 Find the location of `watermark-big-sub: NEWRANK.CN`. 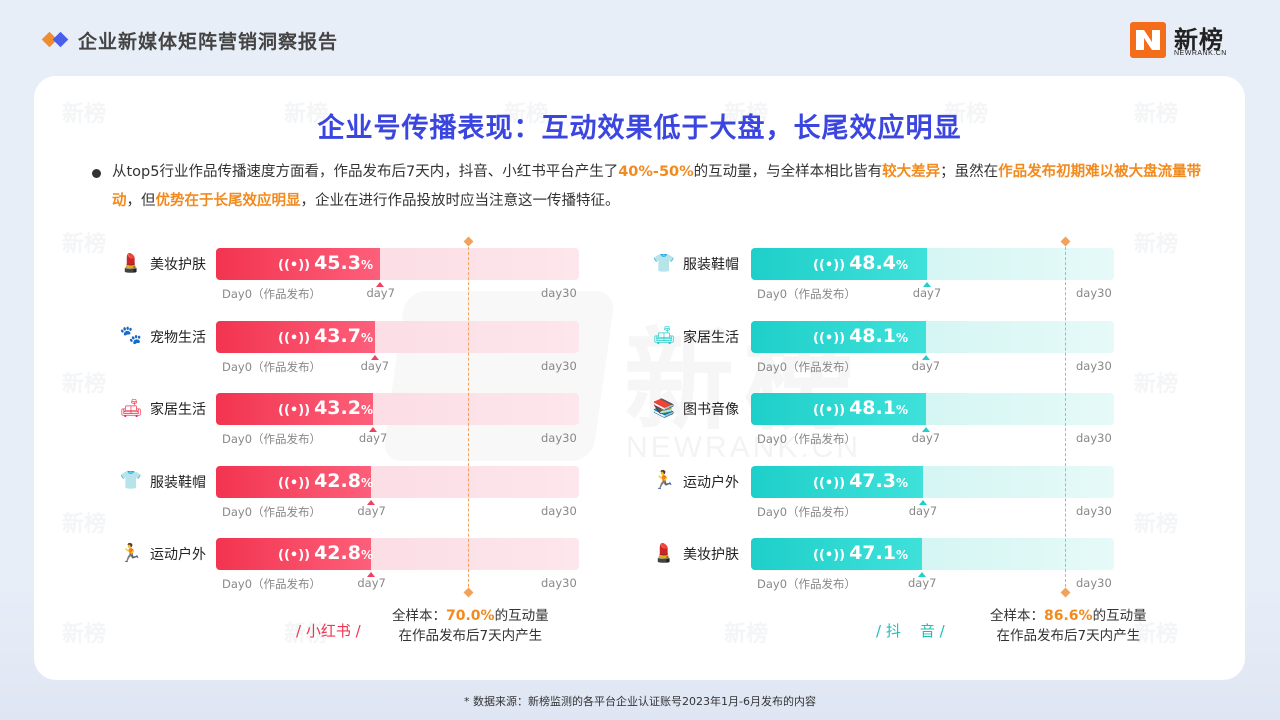

watermark-big-sub: NEWRANK.CN is located at coordinates (744, 447).